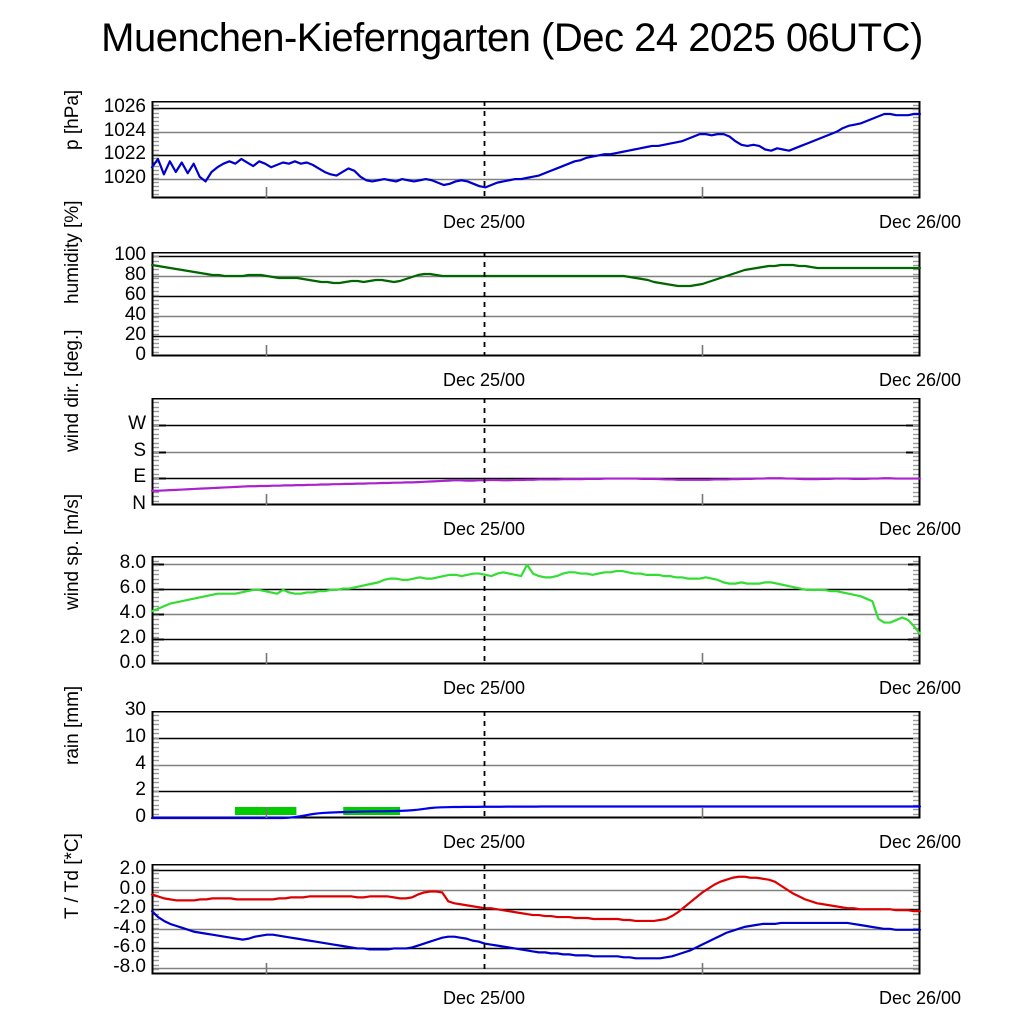  What do you see at coordinates (132, 587) in the screenshot?
I see `ytick-wind_speed-3: 6.0` at bounding box center [132, 587].